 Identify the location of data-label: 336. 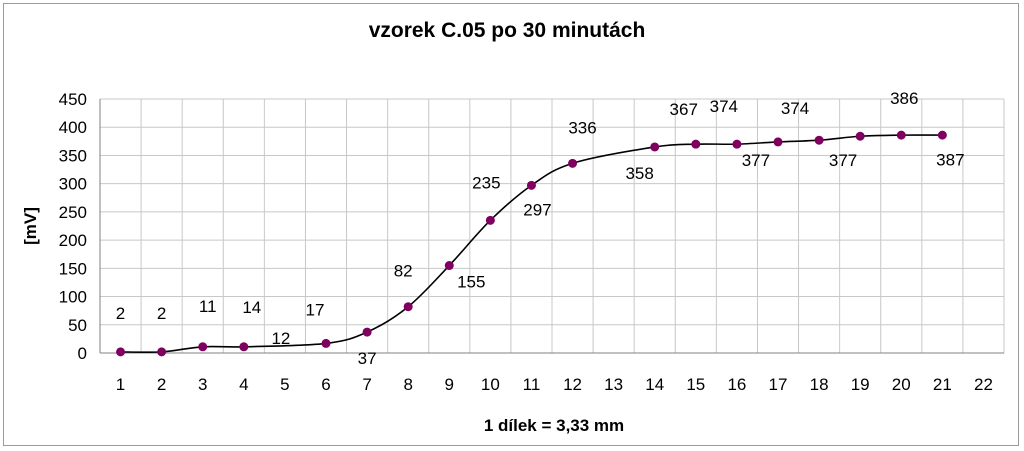
(582, 127).